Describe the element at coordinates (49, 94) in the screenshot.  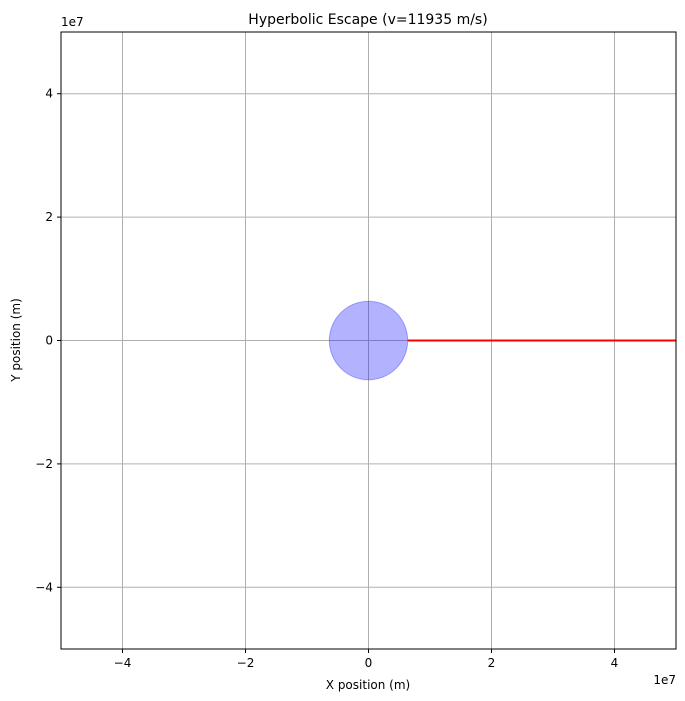
I see `y-tick-label-4: 4` at that location.